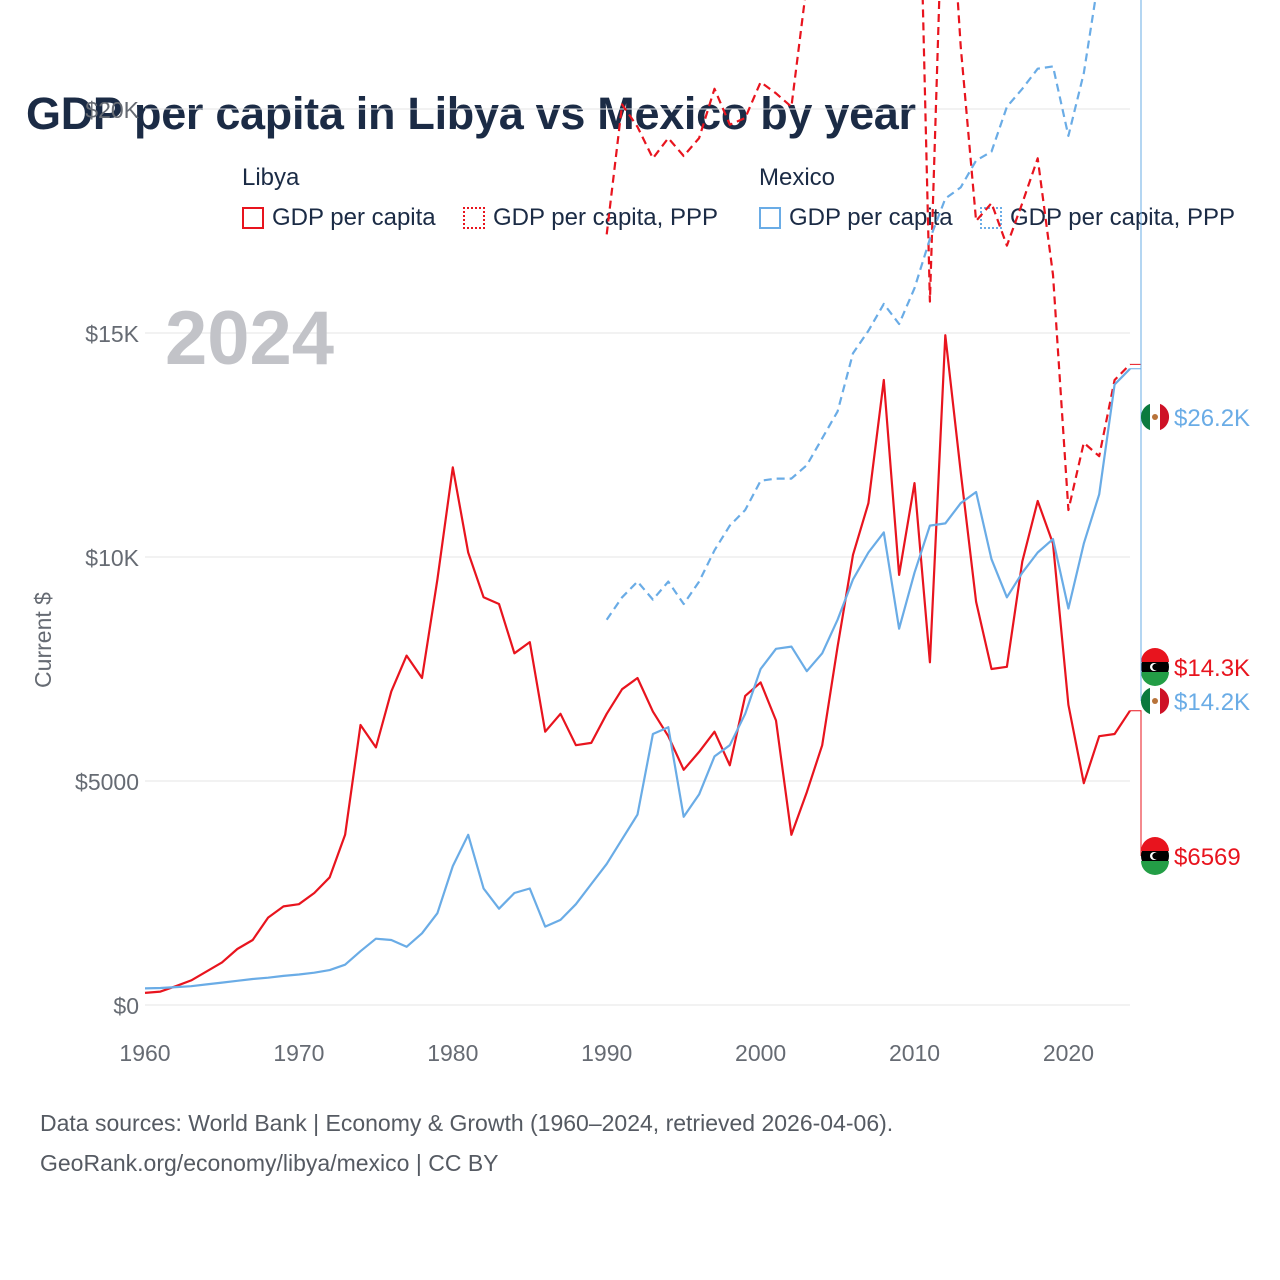 Image resolution: width=1280 pixels, height=1280 pixels. What do you see at coordinates (991, 218) in the screenshot?
I see `legend-swatch-mexico-ppp` at bounding box center [991, 218].